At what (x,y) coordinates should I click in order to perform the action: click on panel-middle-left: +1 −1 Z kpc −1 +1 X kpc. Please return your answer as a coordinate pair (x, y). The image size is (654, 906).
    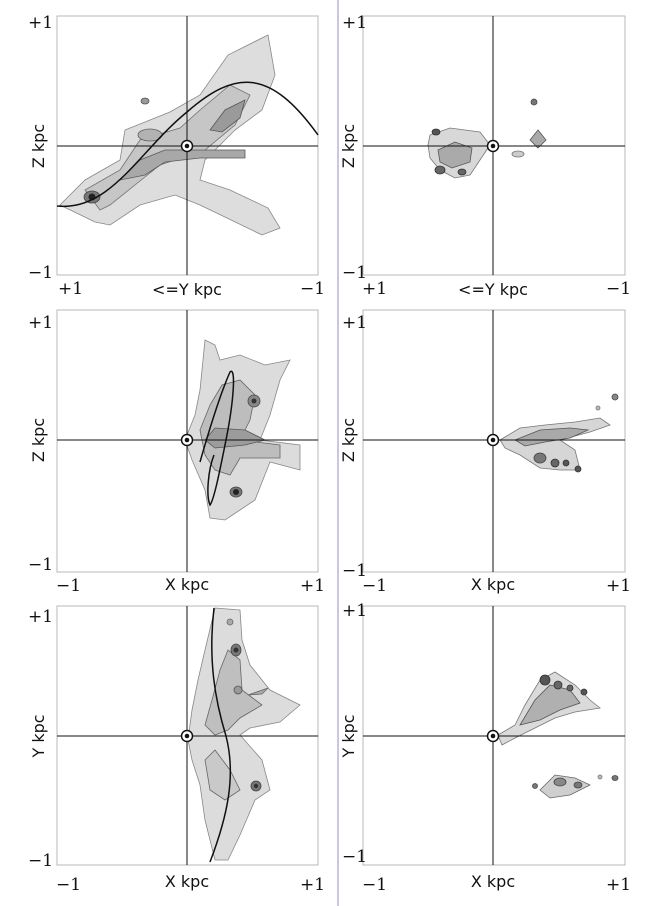
    Looking at the image, I should click on (176, 452).